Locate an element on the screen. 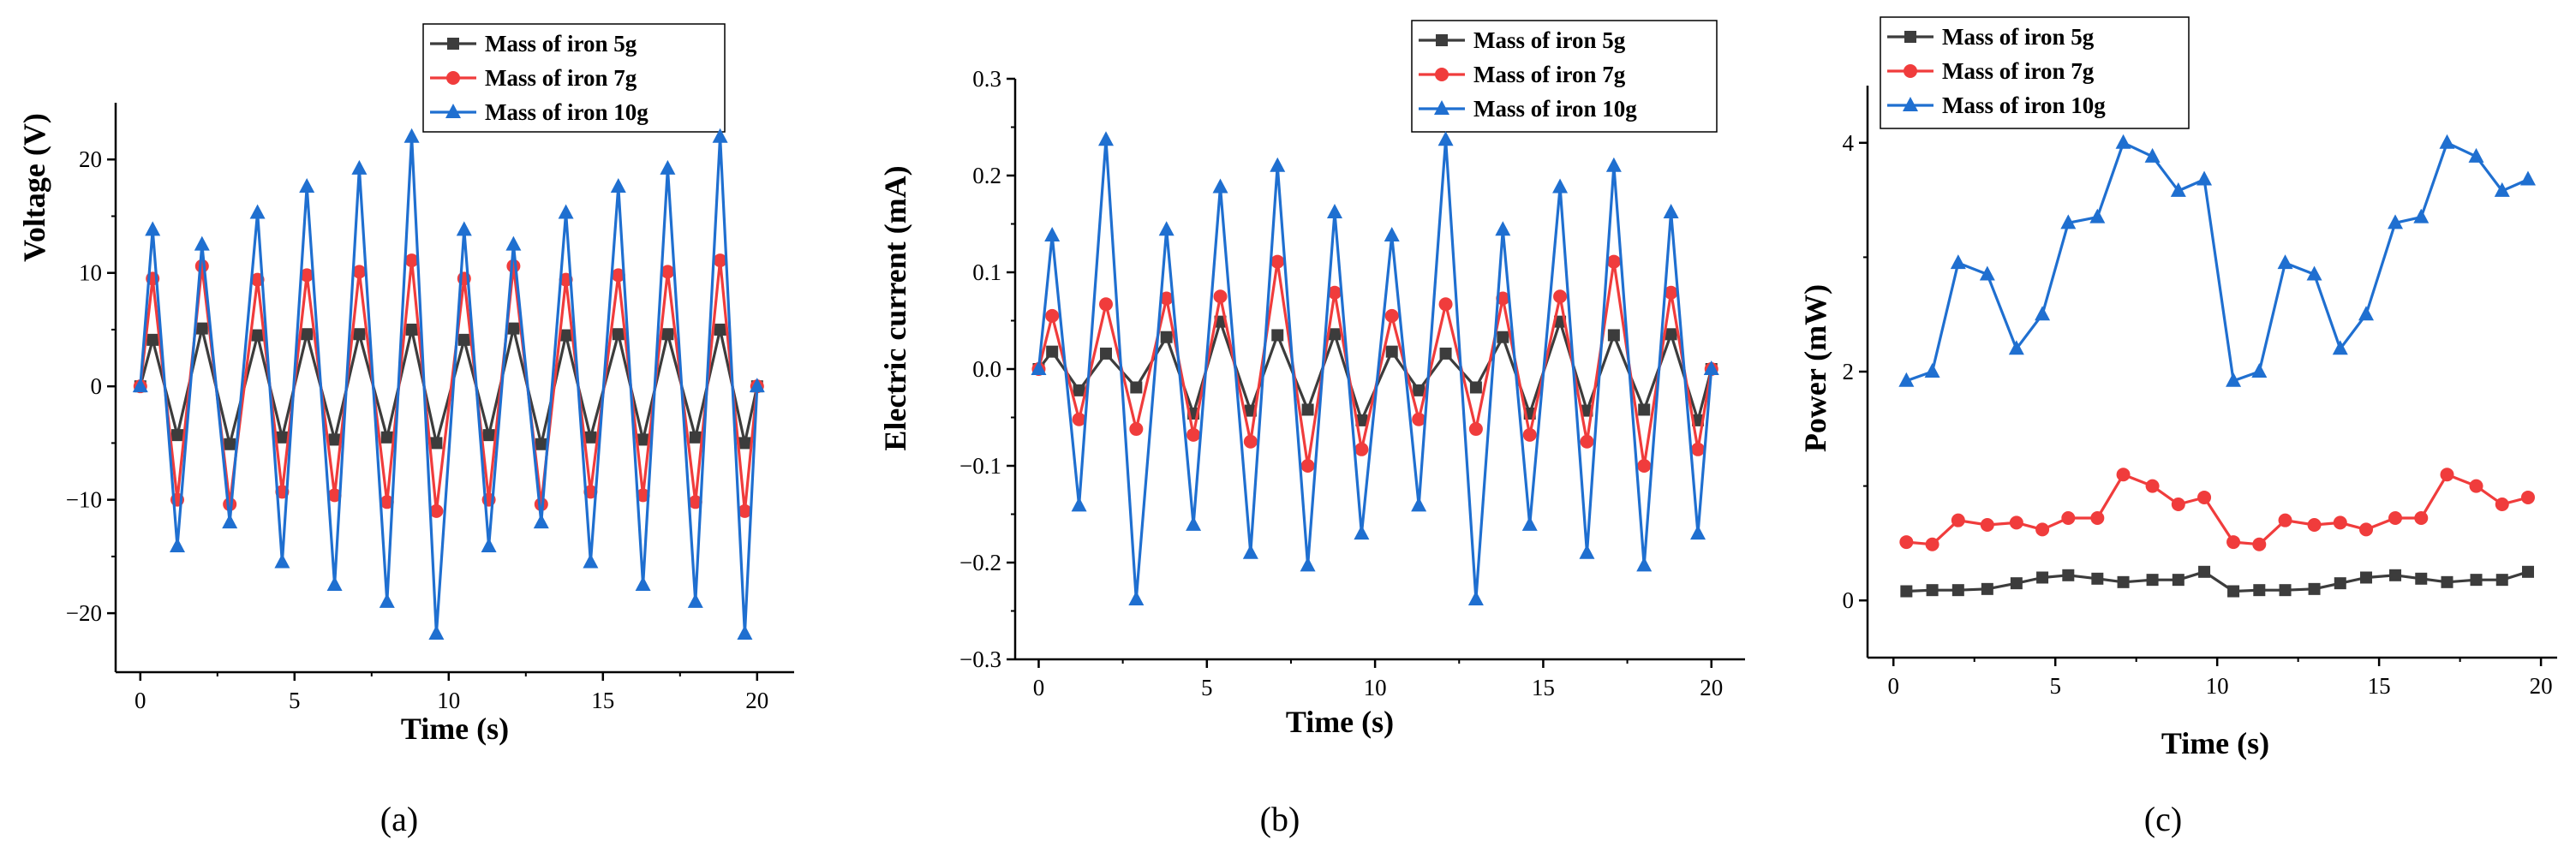 The image size is (2576, 852). panel-a-y-tick-label: 10 is located at coordinates (91, 273).